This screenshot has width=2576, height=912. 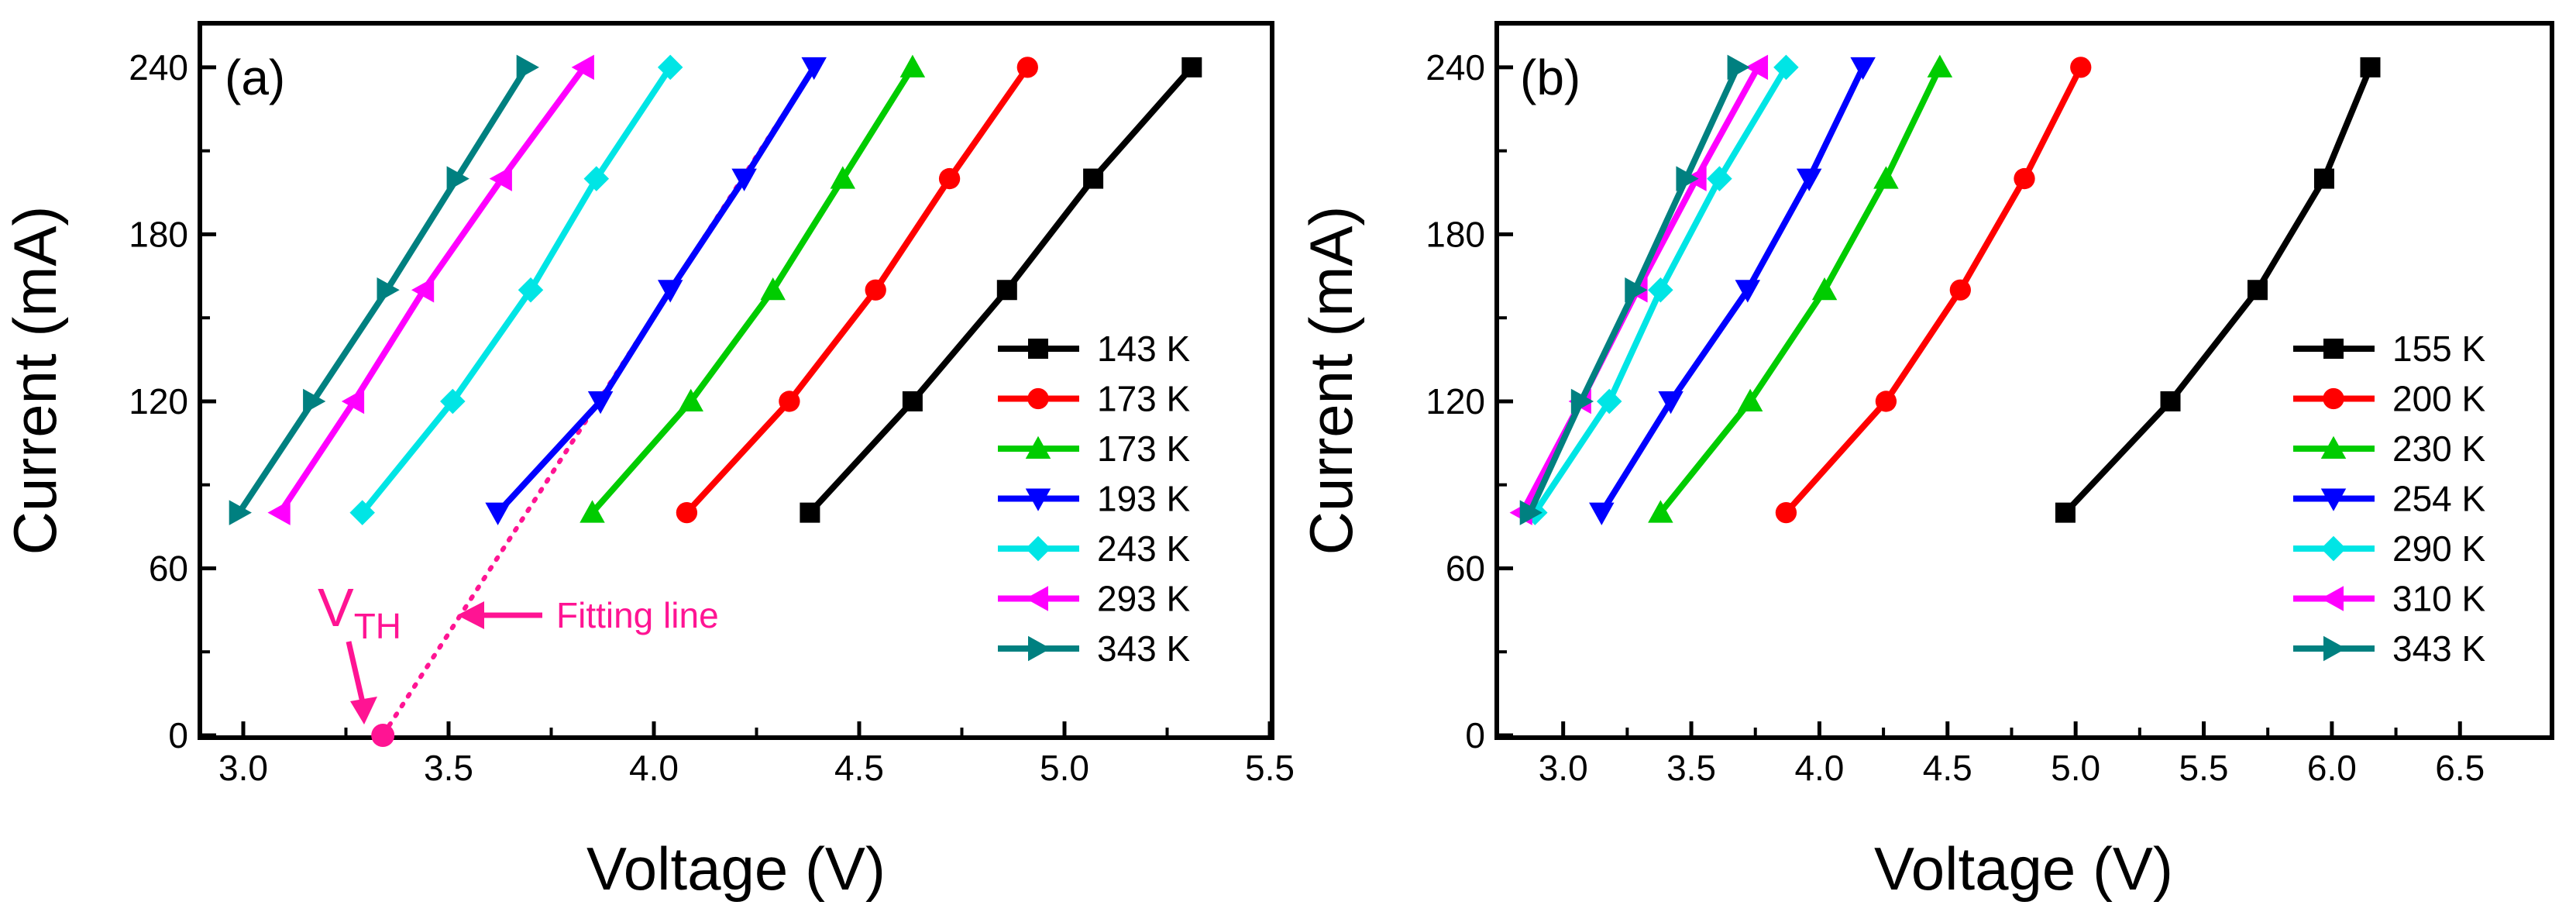 I want to click on vth-annotation: VTH, so click(x=359, y=611).